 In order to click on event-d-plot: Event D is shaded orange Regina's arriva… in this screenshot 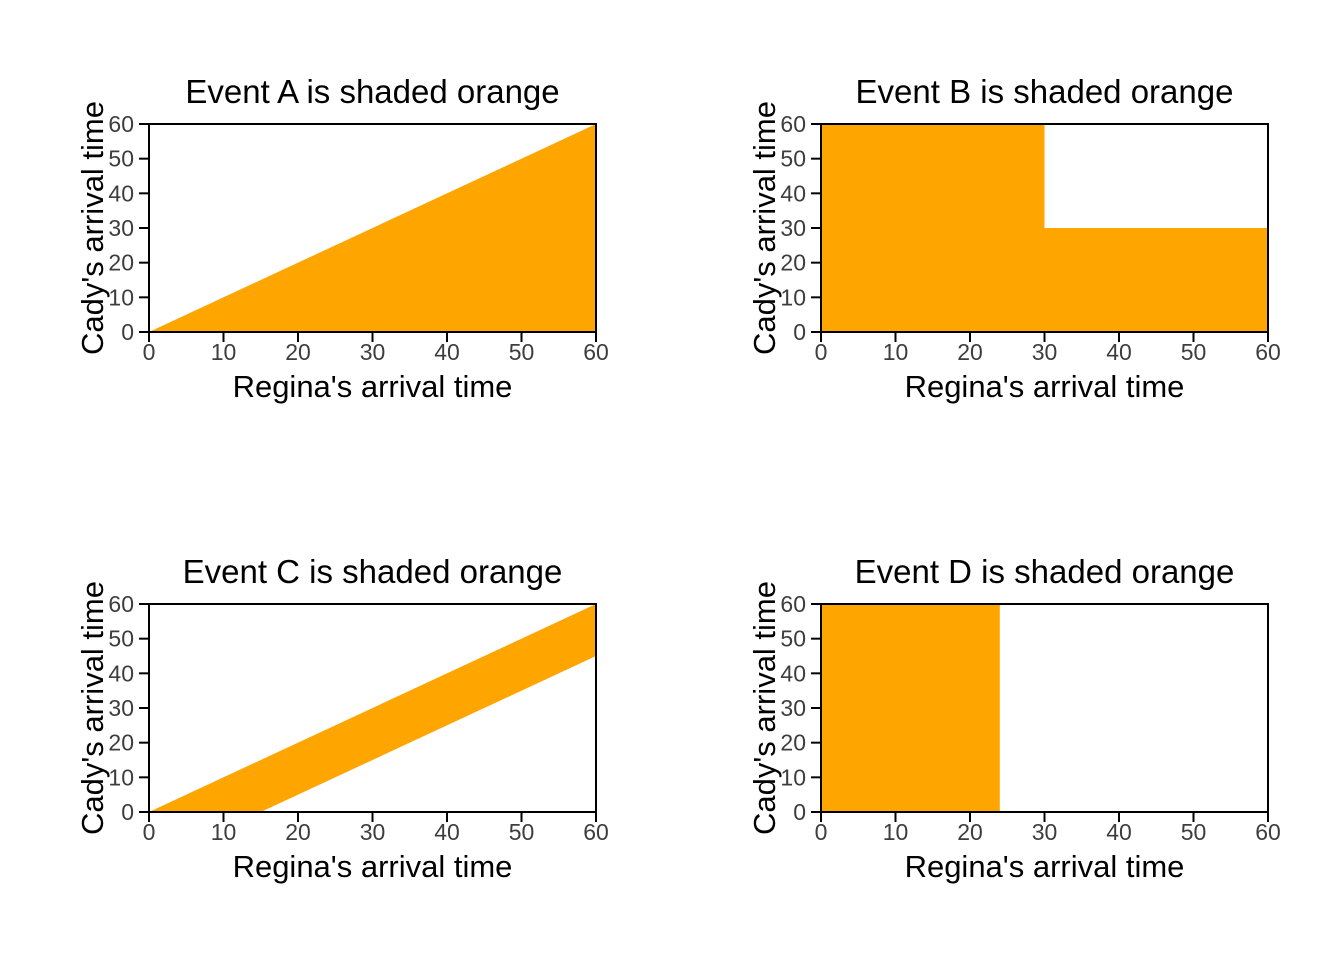, I will do `click(1014, 718)`.